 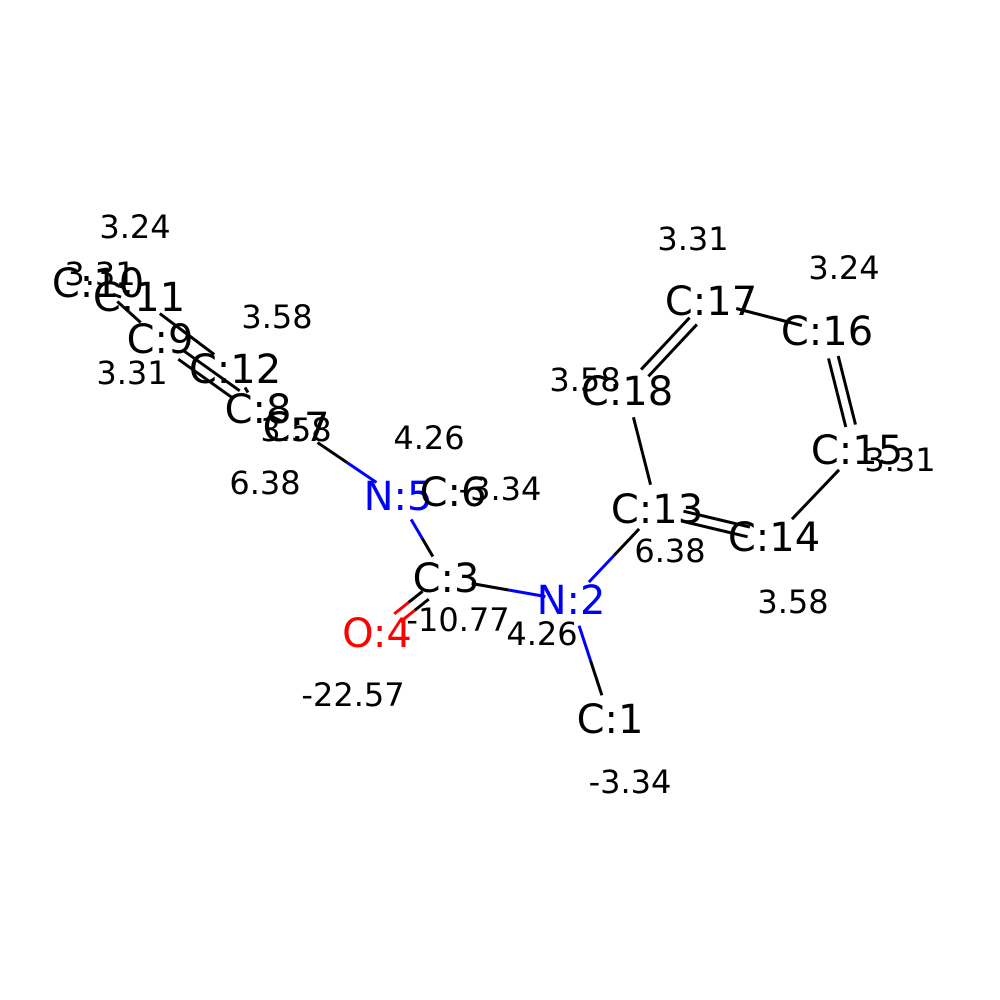 What do you see at coordinates (627, 392) in the screenshot?
I see `atom-label-18: C:18` at bounding box center [627, 392].